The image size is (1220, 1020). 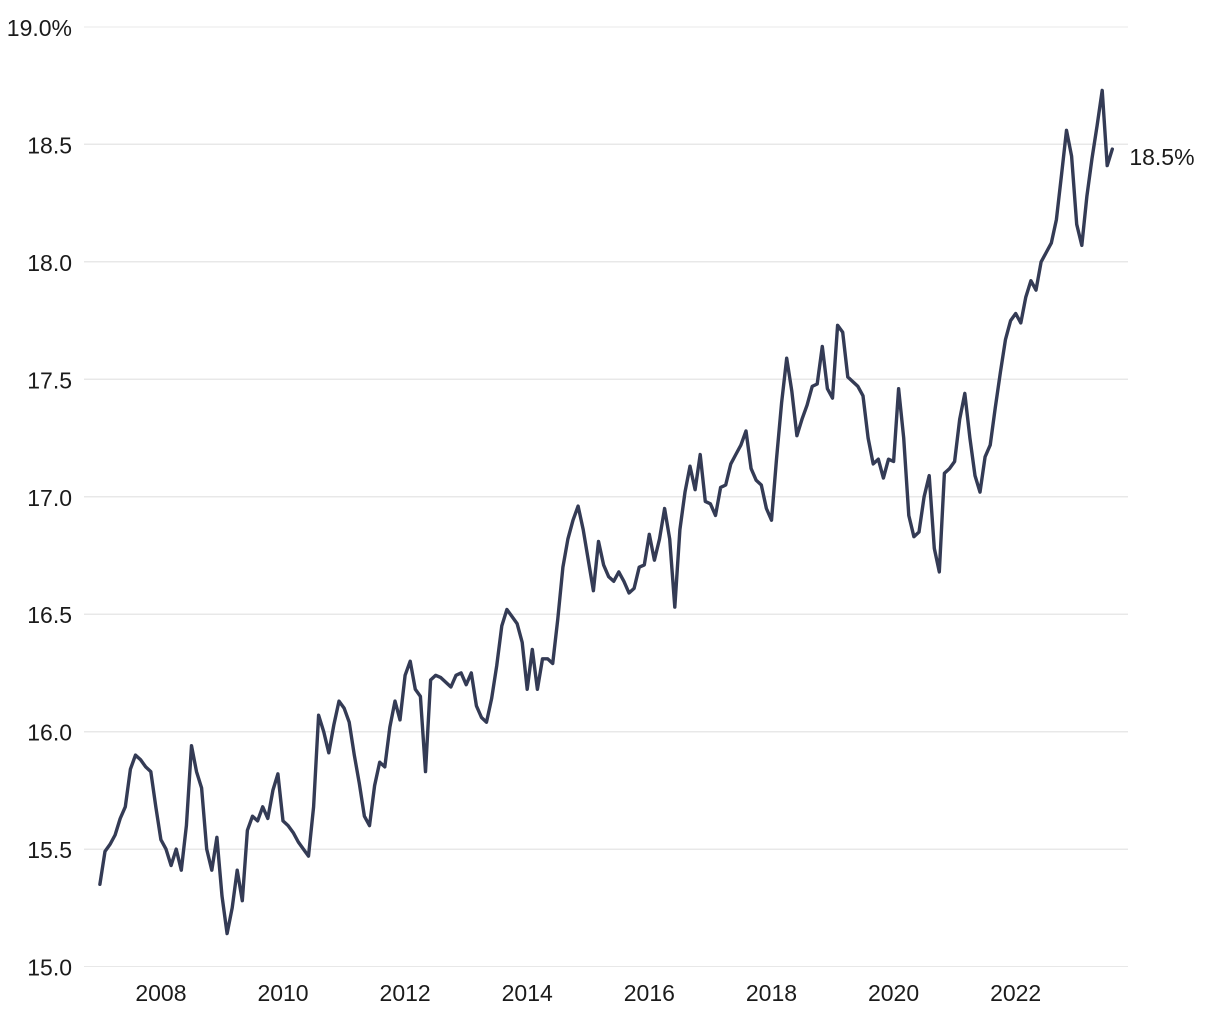 I want to click on y-tick-label: 17.5, so click(x=49, y=380).